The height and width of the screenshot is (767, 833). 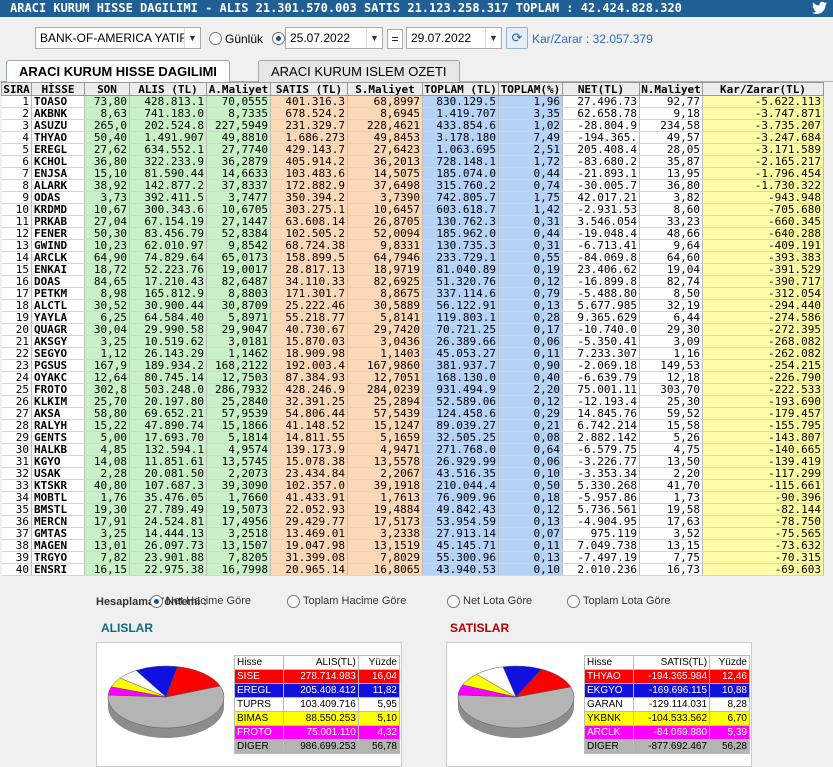 I want to click on calc-option-label: Toplam Lota Göre, so click(x=627, y=601).